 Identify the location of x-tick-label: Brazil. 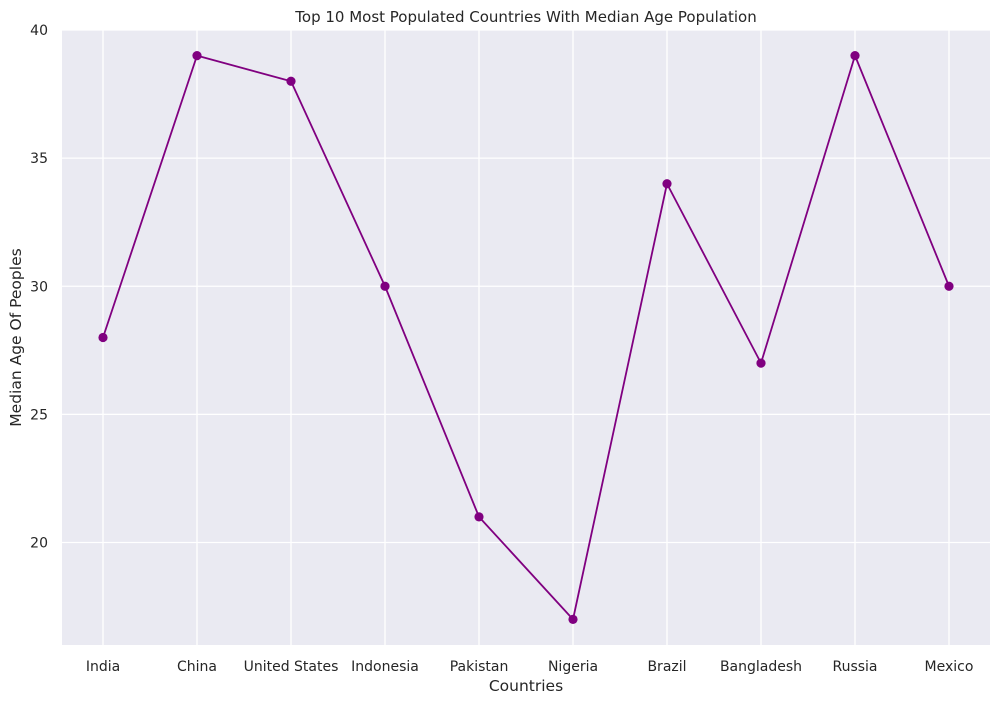
(666, 667).